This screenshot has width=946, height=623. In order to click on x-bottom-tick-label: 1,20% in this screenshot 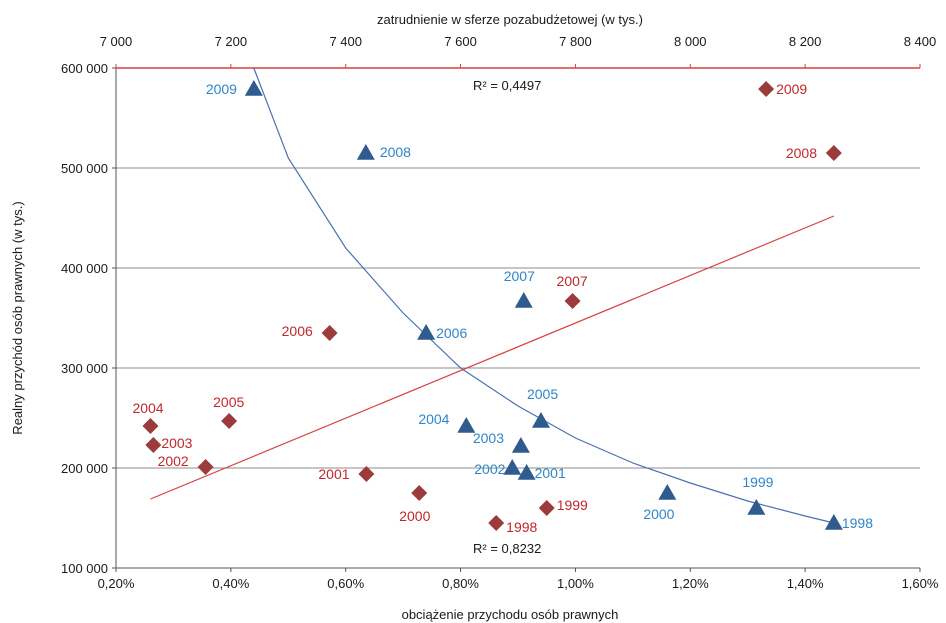, I will do `click(690, 583)`.